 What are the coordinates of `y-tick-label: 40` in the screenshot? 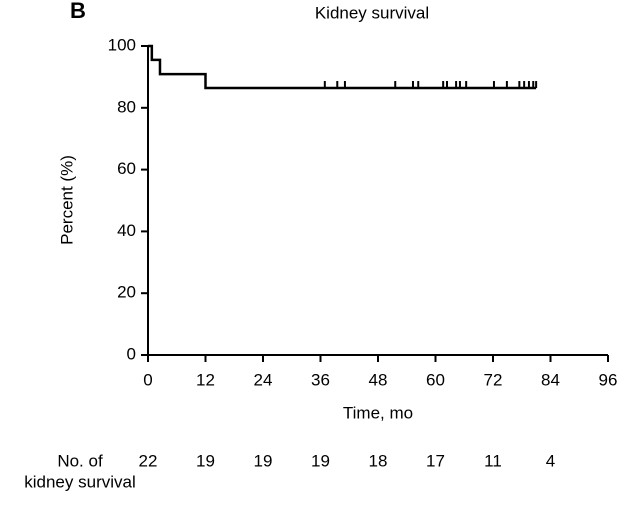 It's located at (126, 230).